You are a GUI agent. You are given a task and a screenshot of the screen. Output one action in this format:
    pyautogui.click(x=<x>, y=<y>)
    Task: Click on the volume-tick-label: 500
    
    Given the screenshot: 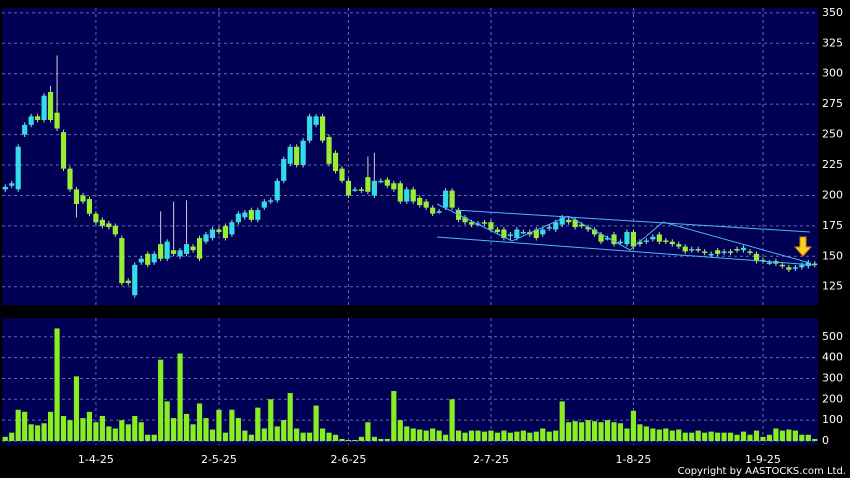 What is the action you would take?
    pyautogui.click(x=832, y=336)
    